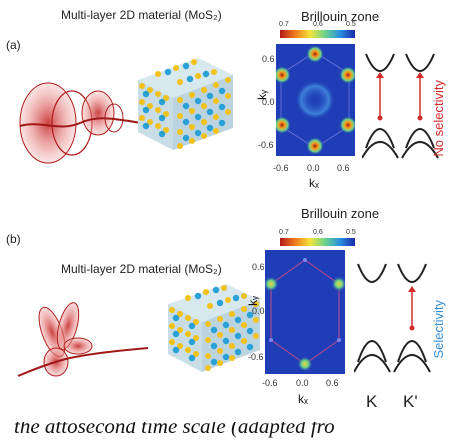 This screenshot has width=455, height=443. I want to click on kx-label-b: kₓ, so click(303, 399).